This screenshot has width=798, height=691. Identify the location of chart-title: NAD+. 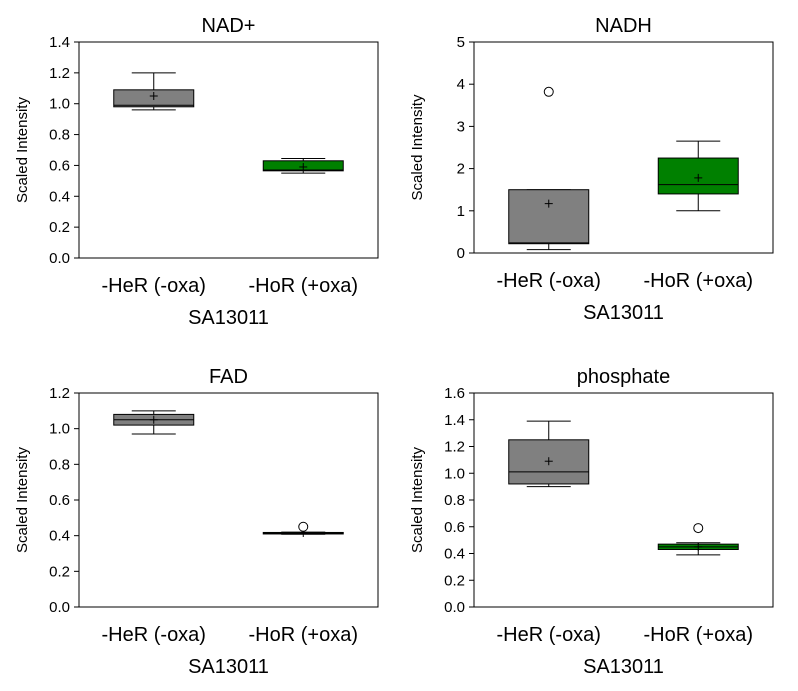
(229, 26).